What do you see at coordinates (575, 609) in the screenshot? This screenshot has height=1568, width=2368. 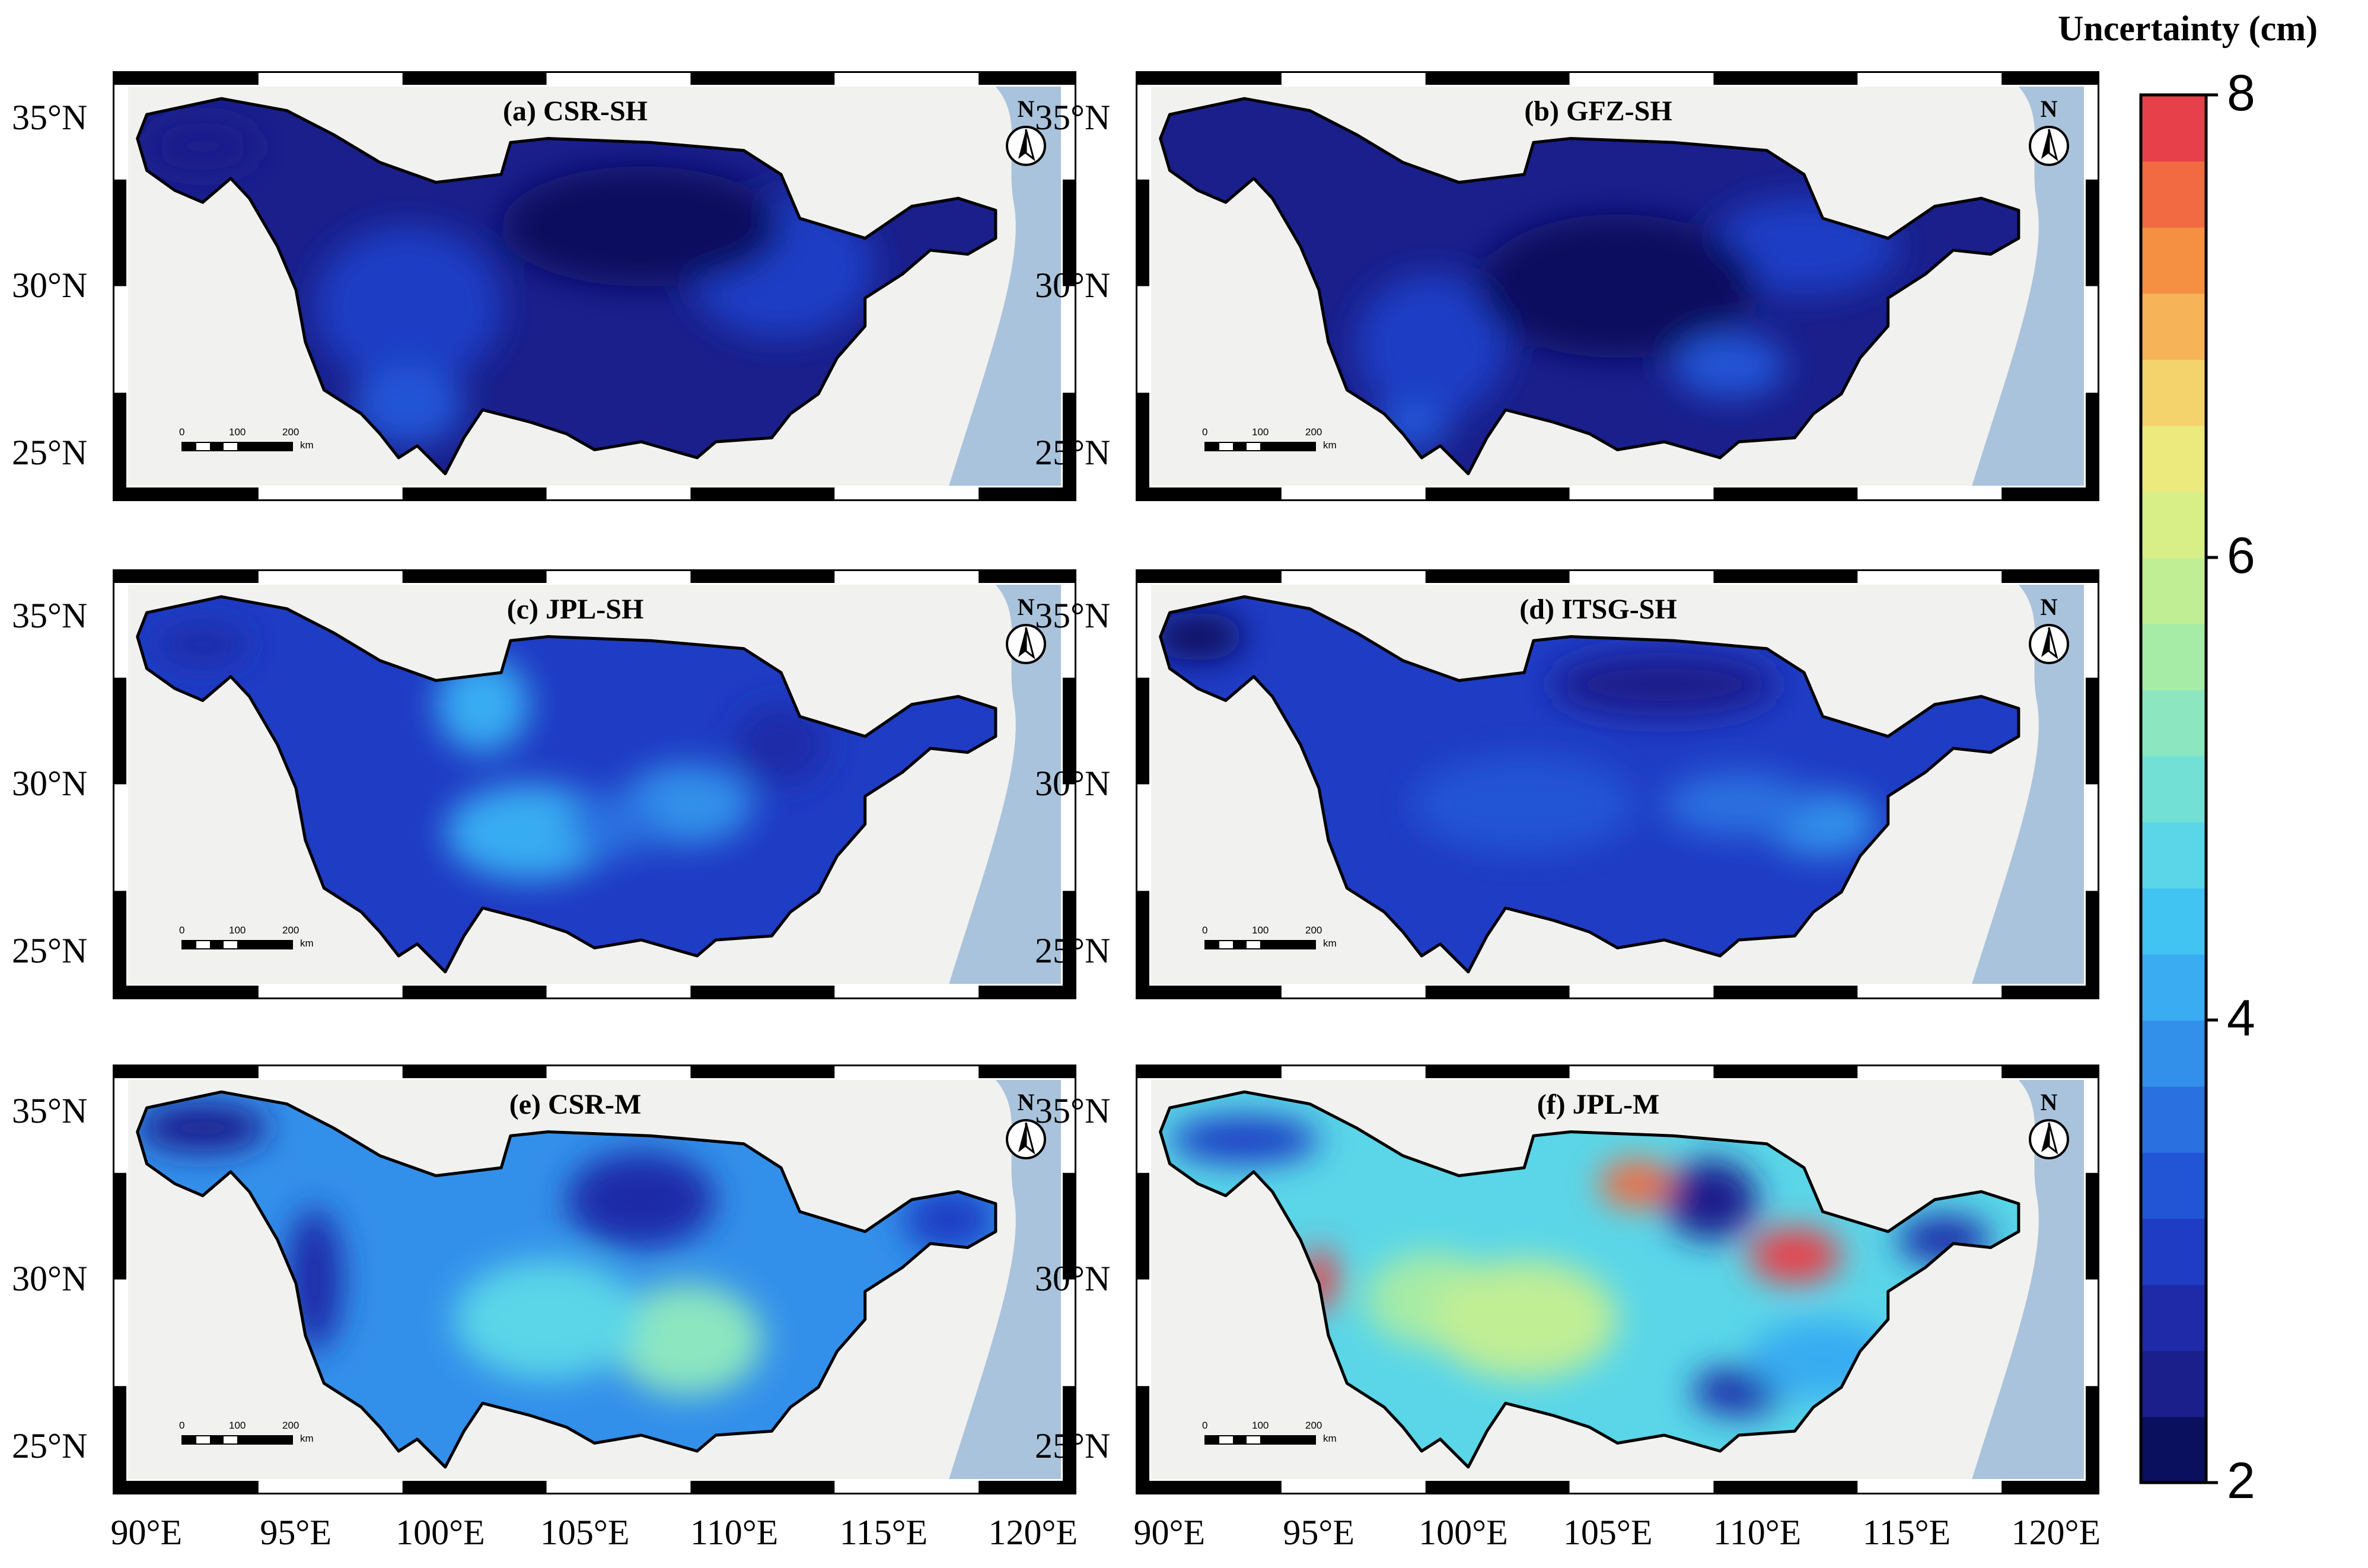 I see `panel-title: (c) JPL-SH` at bounding box center [575, 609].